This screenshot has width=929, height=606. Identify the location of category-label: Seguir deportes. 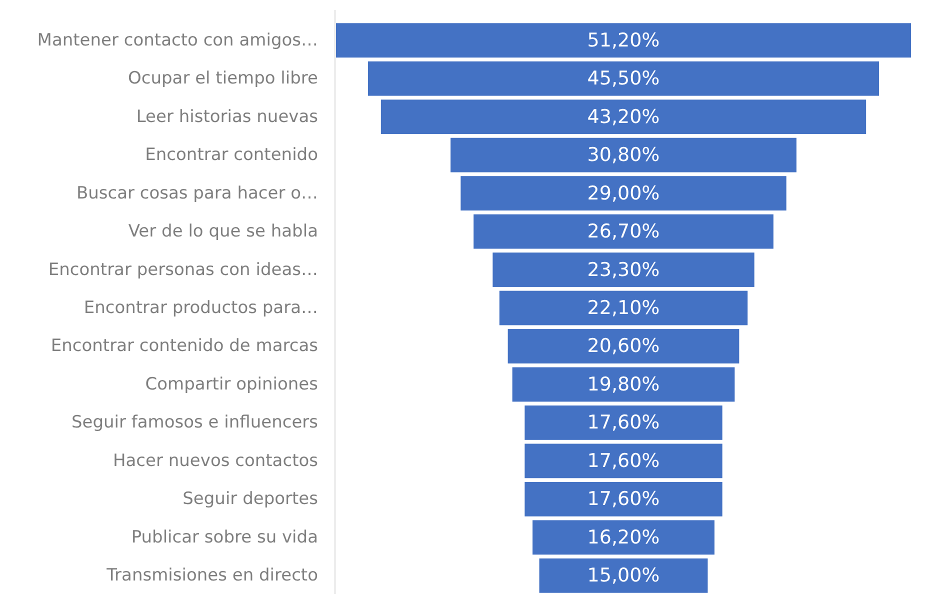
(250, 499).